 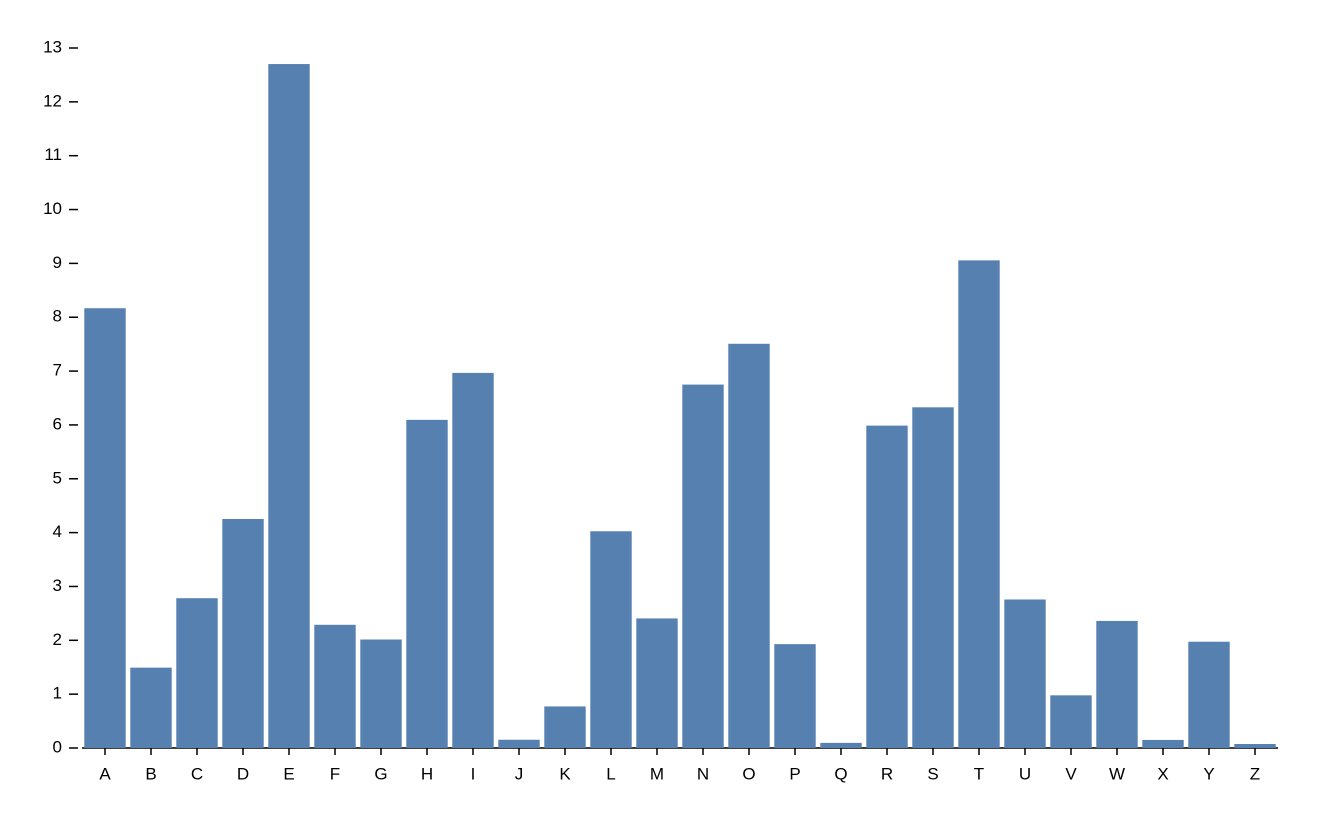 I want to click on y-tick-label: 1, so click(x=57, y=693).